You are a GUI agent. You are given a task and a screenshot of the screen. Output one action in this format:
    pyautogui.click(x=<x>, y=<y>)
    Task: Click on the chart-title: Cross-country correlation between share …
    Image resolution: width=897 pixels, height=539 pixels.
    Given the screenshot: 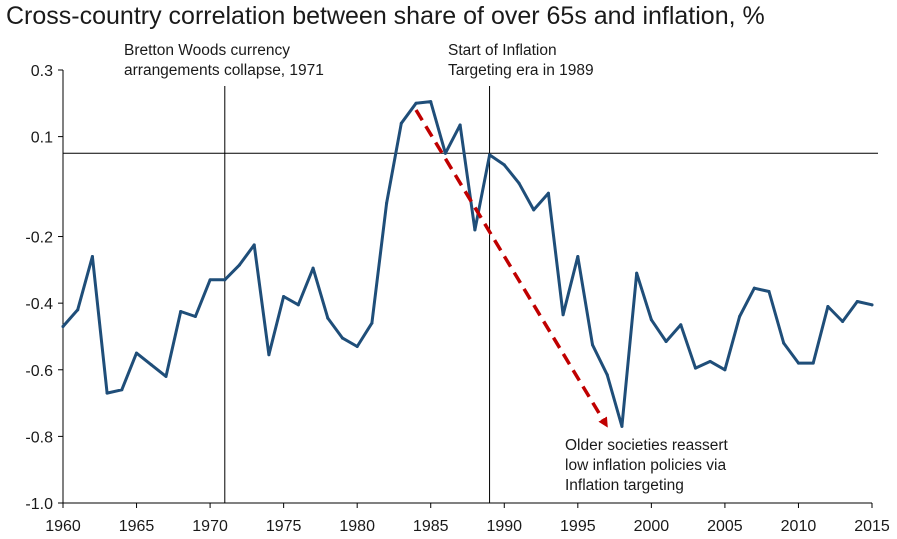 What is the action you would take?
    pyautogui.click(x=385, y=16)
    